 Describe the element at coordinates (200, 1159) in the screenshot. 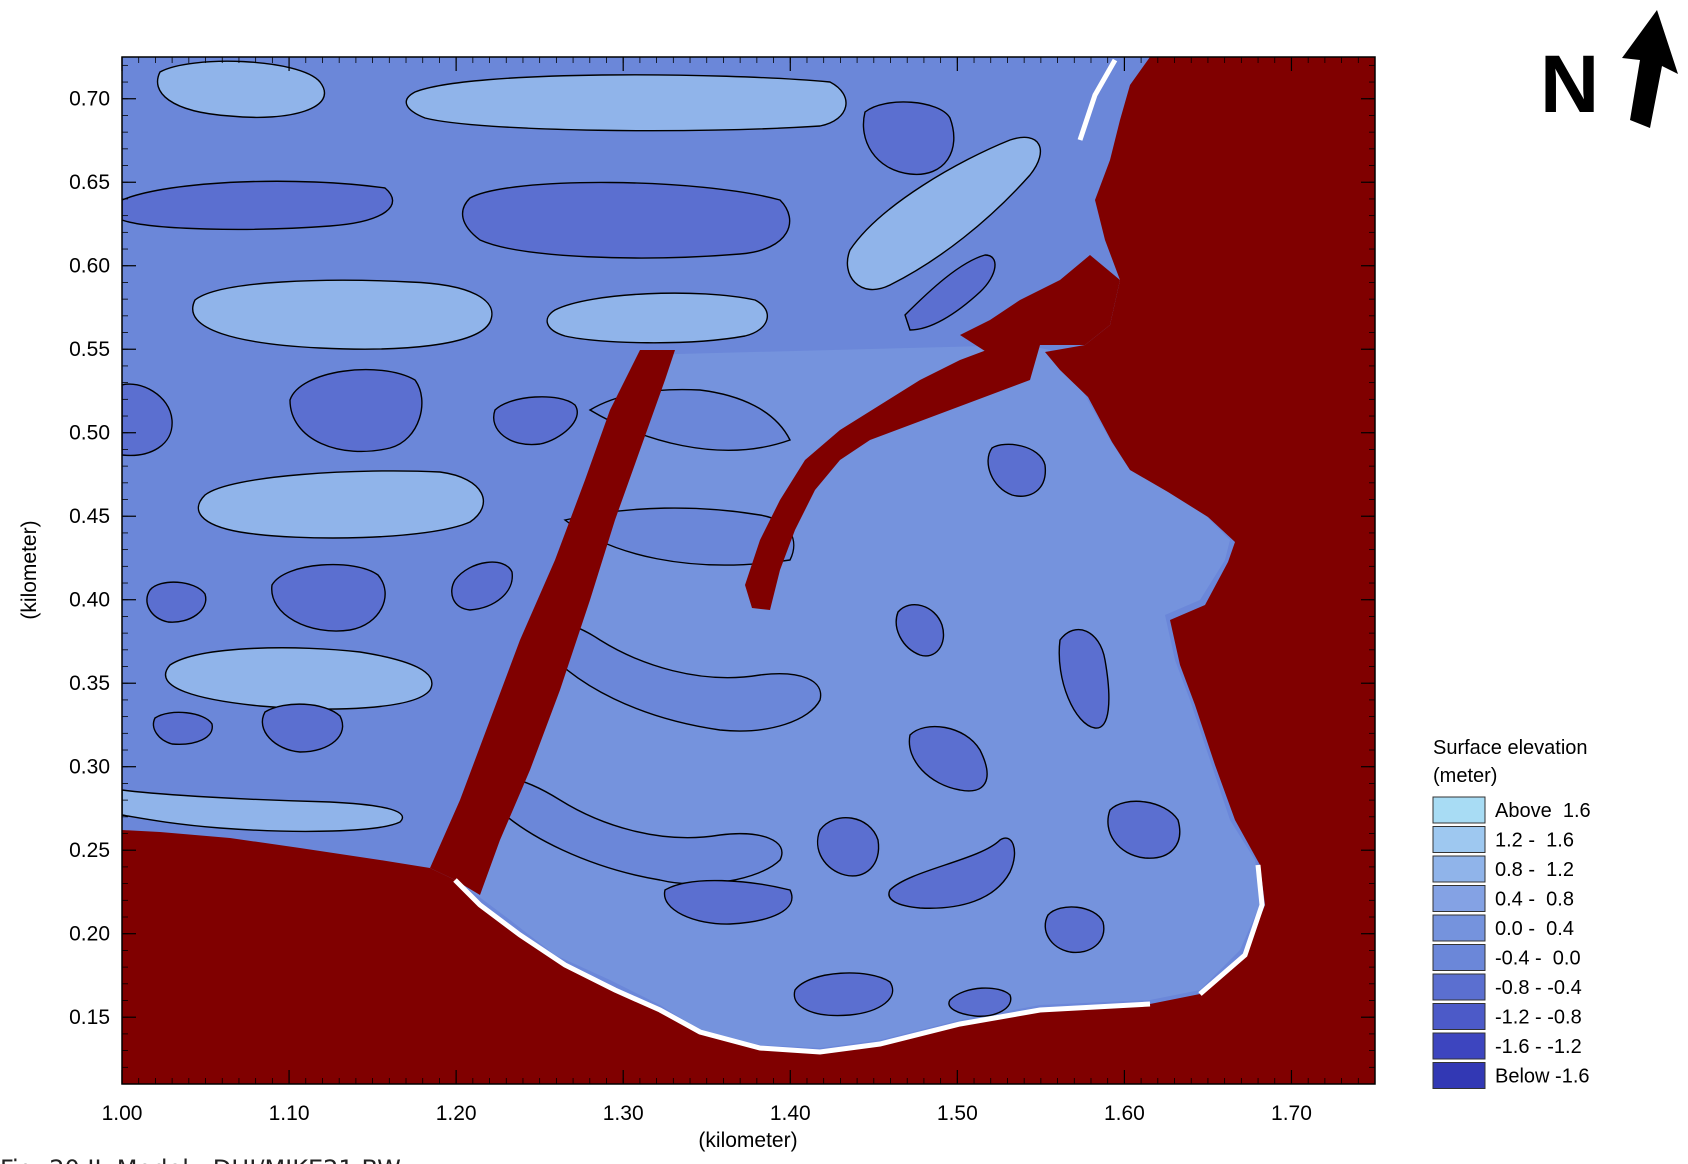

I see `figure-caption: Fig. 20 II. Model - DHI/MIKE21-BW` at that location.